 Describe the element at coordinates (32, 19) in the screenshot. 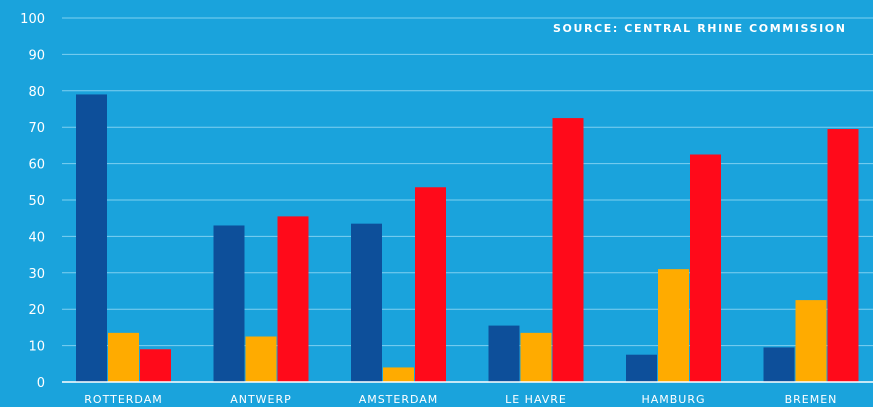

I see `y-tick-label: 100` at that location.